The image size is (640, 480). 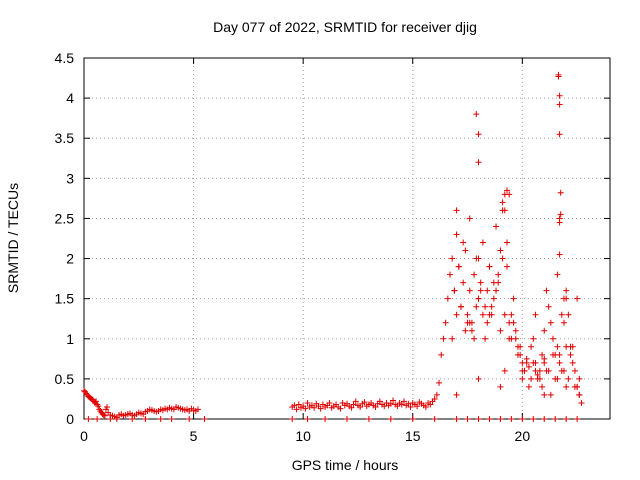 What do you see at coordinates (523, 436) in the screenshot?
I see `x-tick-label: 20` at bounding box center [523, 436].